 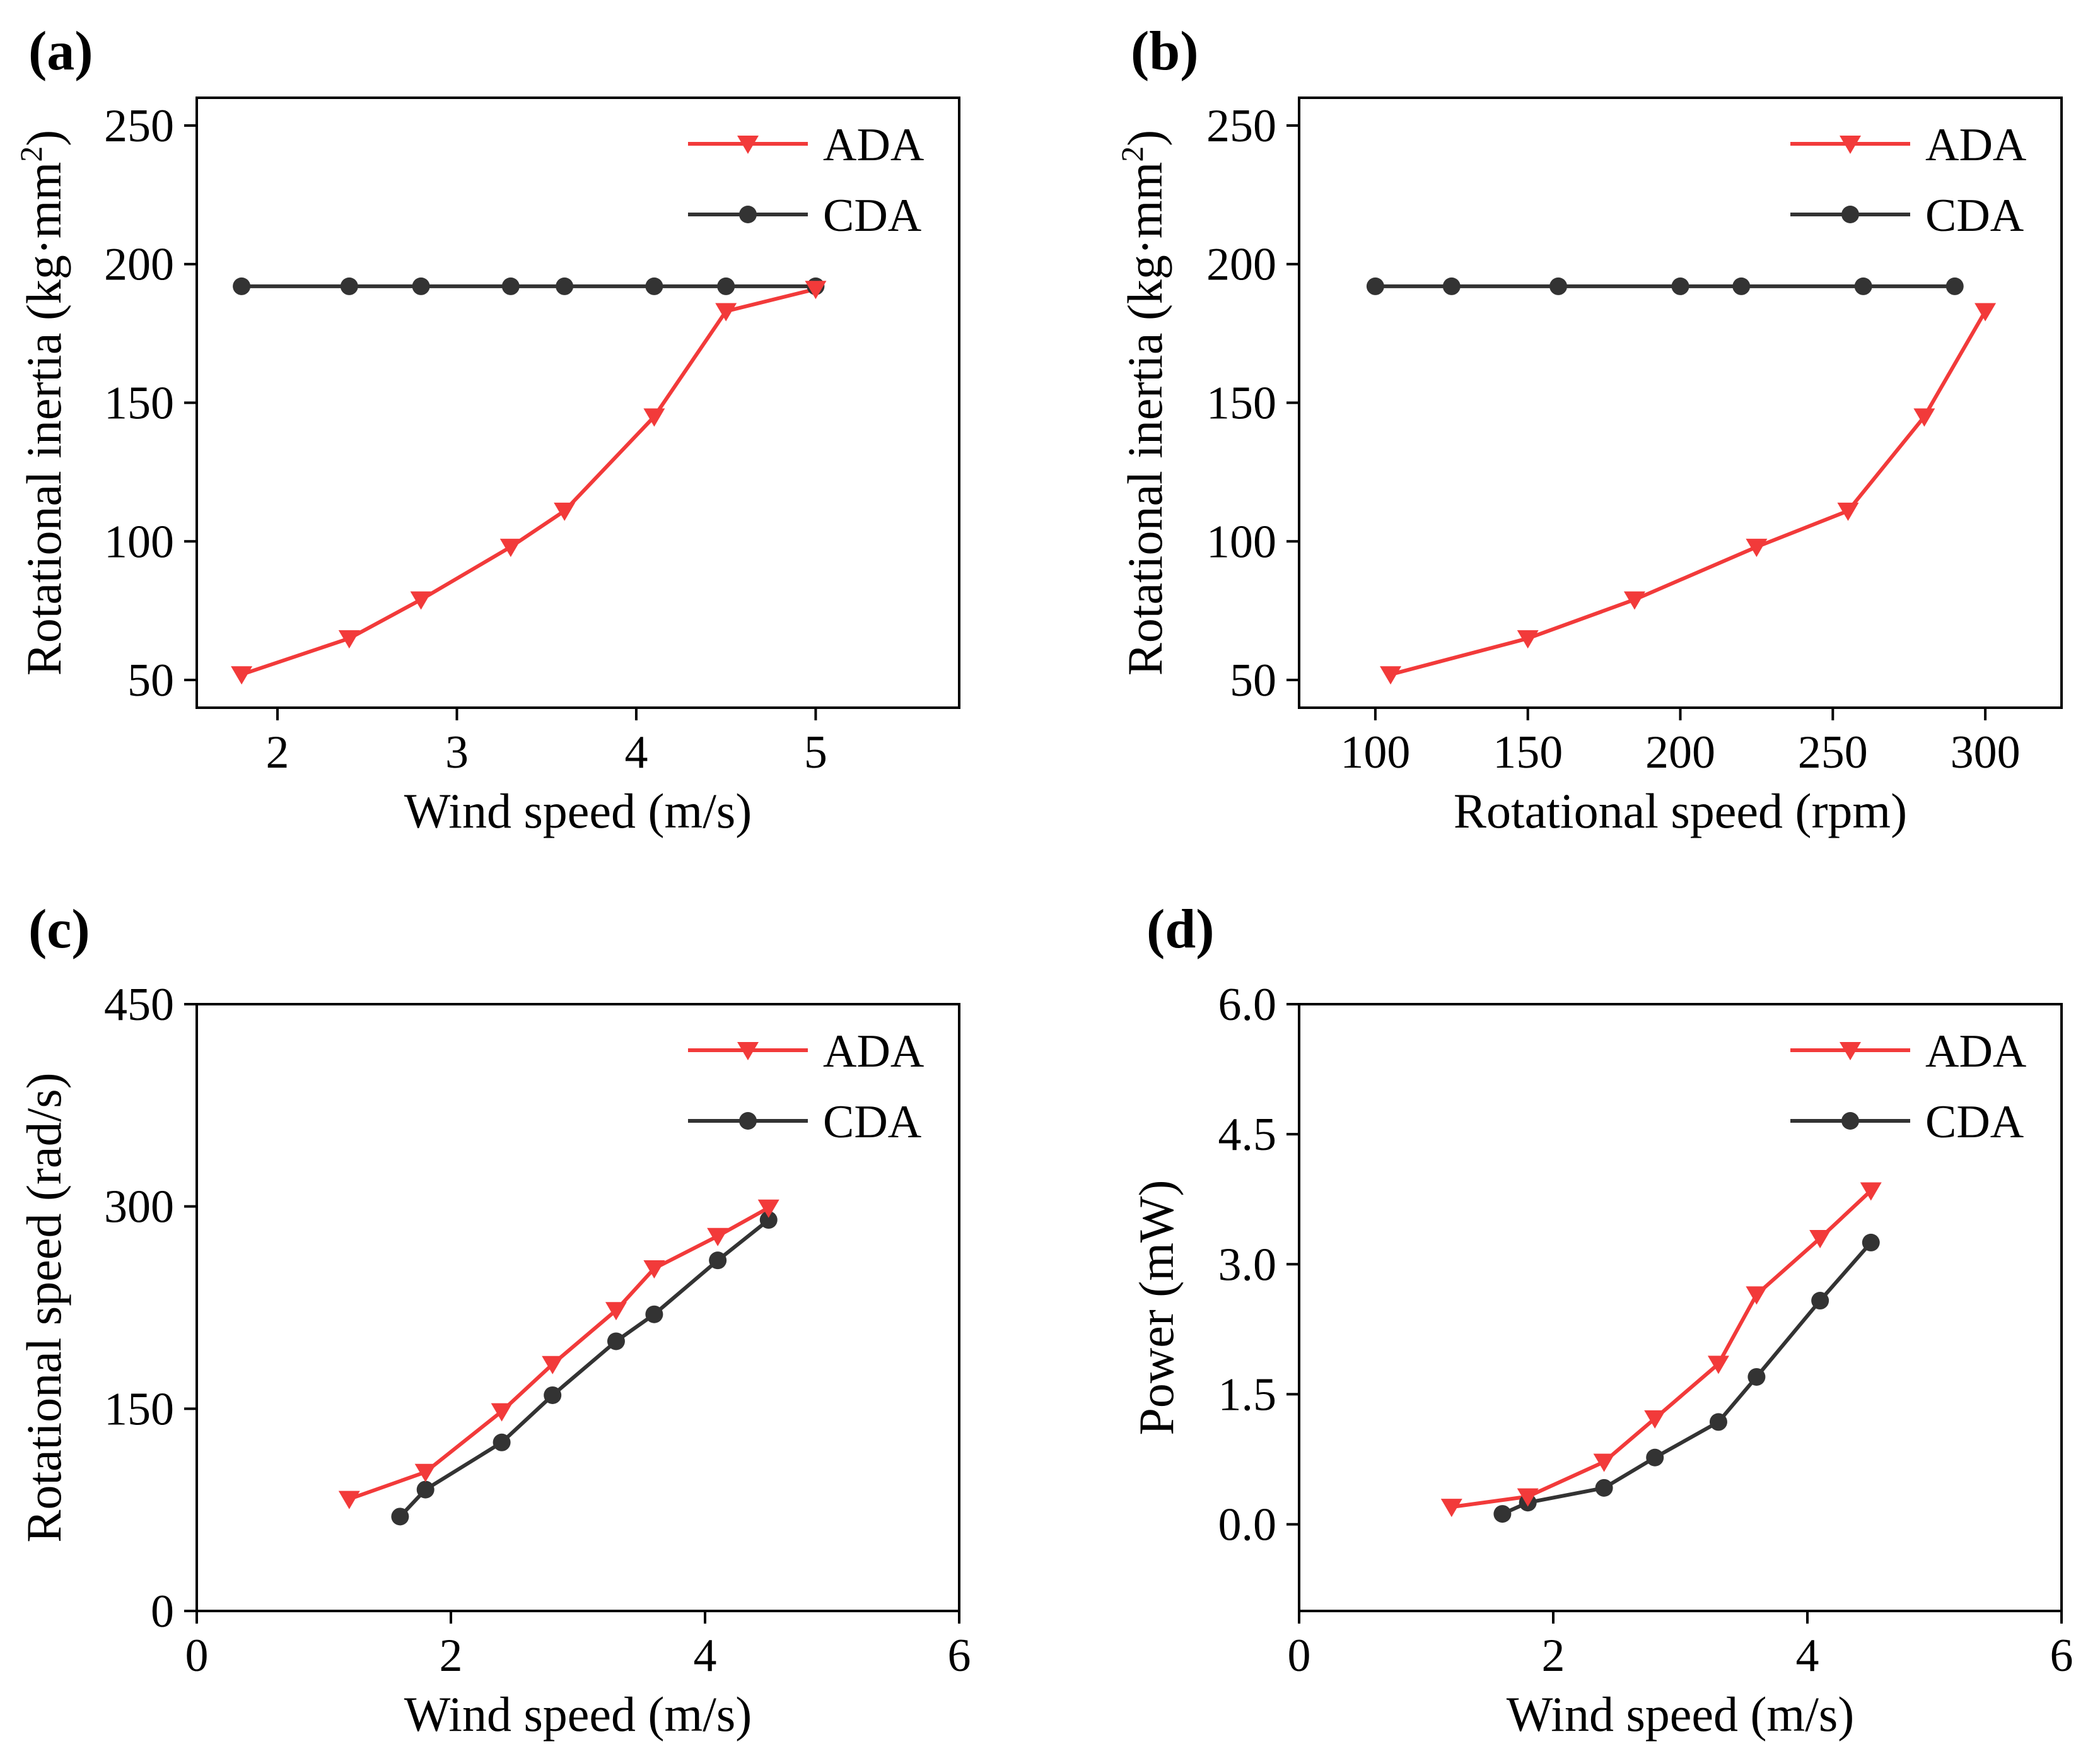 What do you see at coordinates (139, 404) in the screenshot?
I see `y-tick-label-a: 150` at bounding box center [139, 404].